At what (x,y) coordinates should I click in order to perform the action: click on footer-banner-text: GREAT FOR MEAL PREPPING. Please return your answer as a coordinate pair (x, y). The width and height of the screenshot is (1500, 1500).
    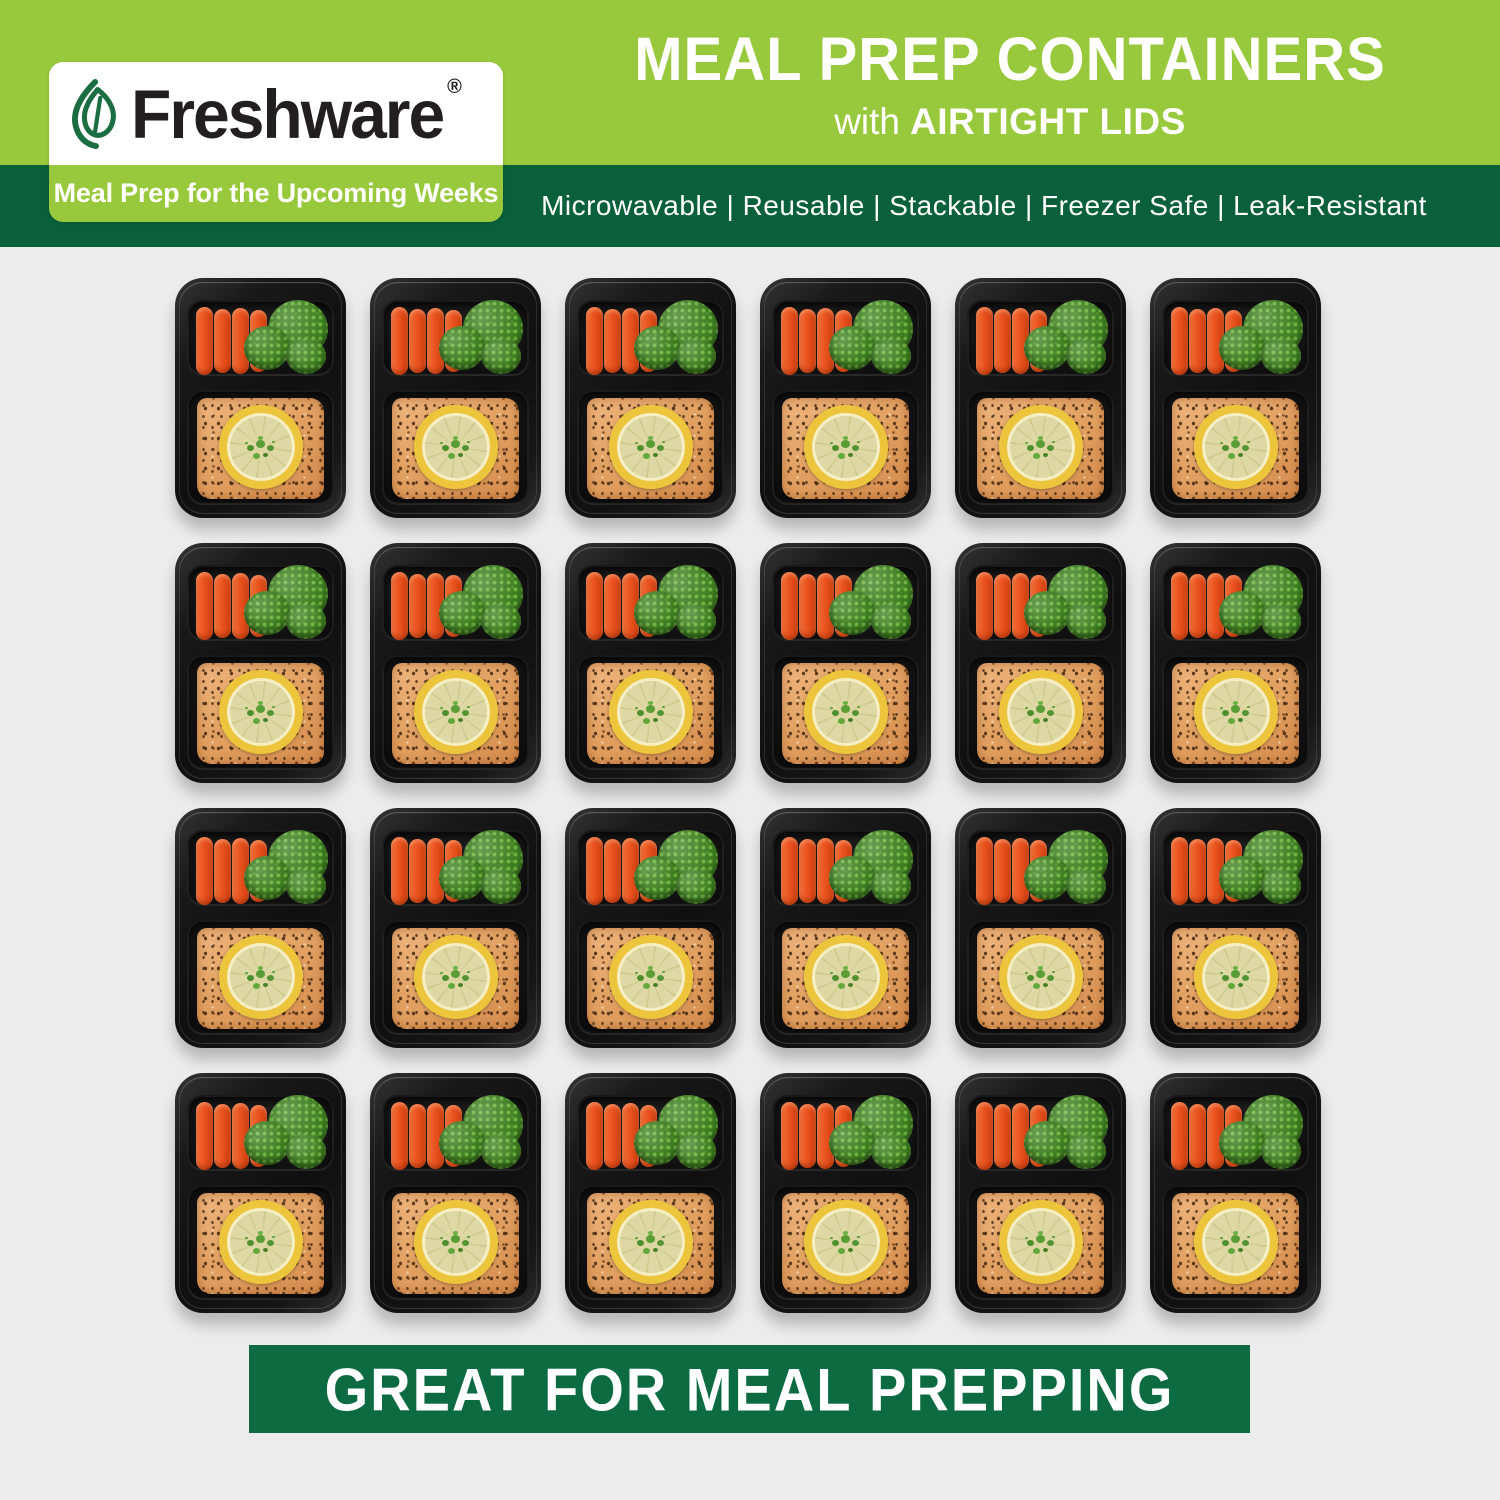
    Looking at the image, I should click on (749, 1389).